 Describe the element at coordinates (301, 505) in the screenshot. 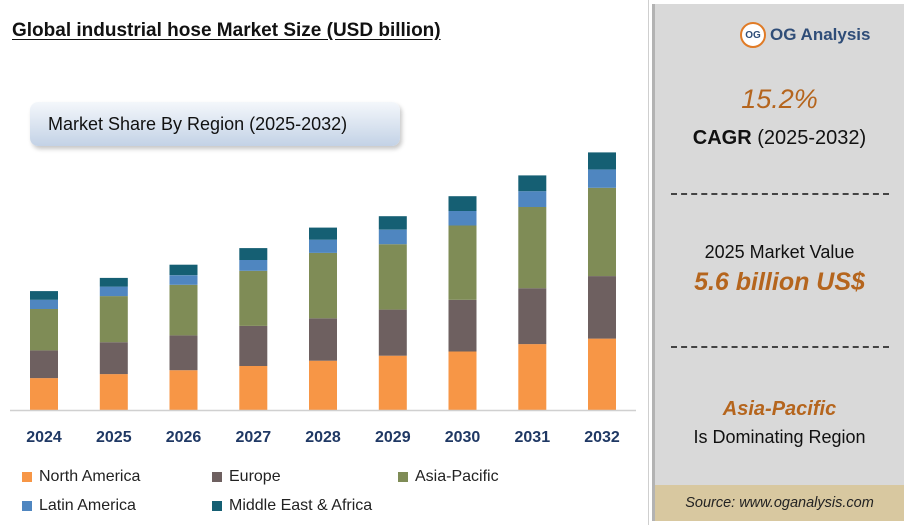

I see `legend-label-middle-east-and-africa: Middle East & Africa` at that location.